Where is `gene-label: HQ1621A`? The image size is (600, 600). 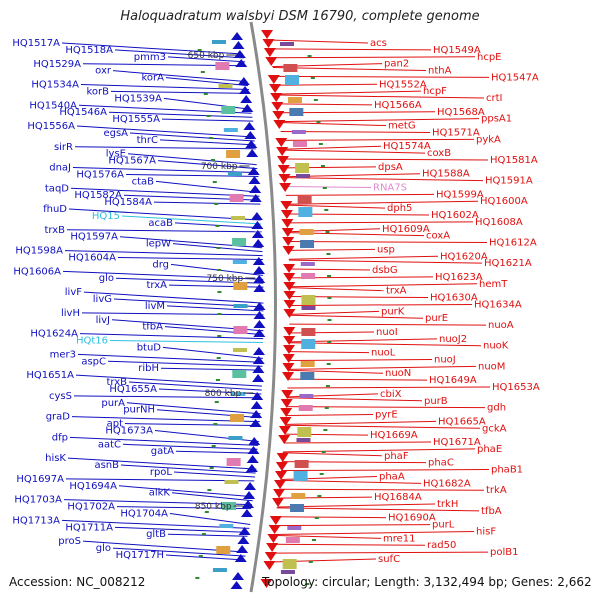 gene-label: HQ1621A is located at coordinates (508, 263).